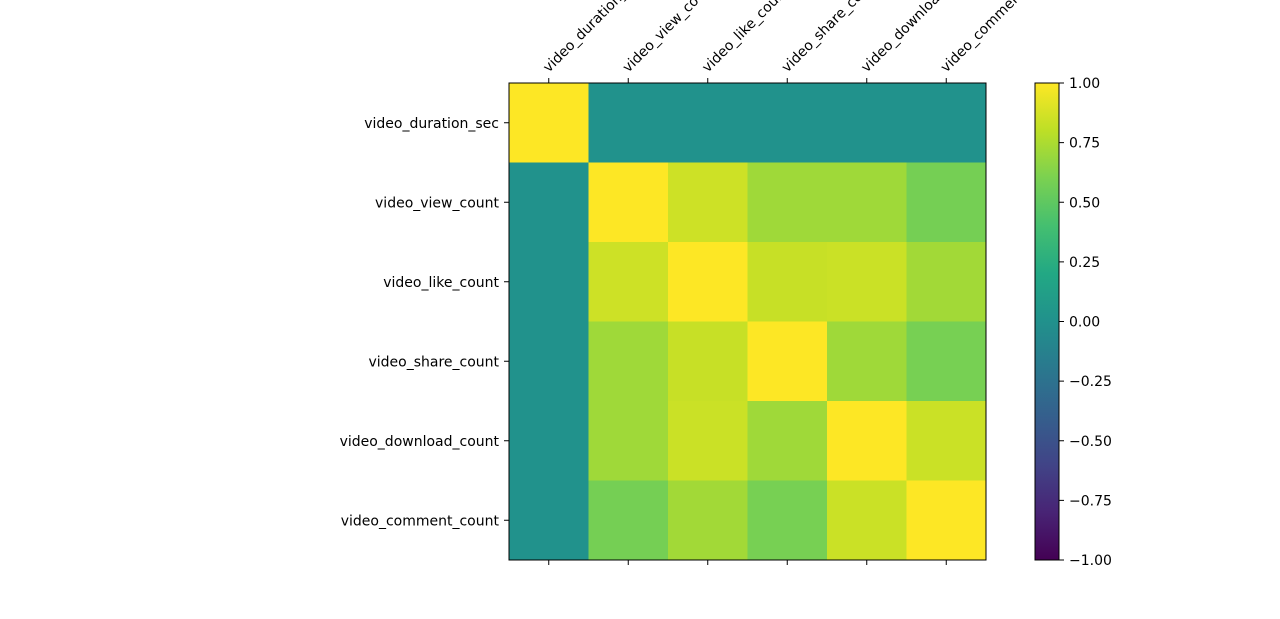 This screenshot has height=619, width=1280. I want to click on colorbar-tick-label: −0.50, so click(1090, 442).